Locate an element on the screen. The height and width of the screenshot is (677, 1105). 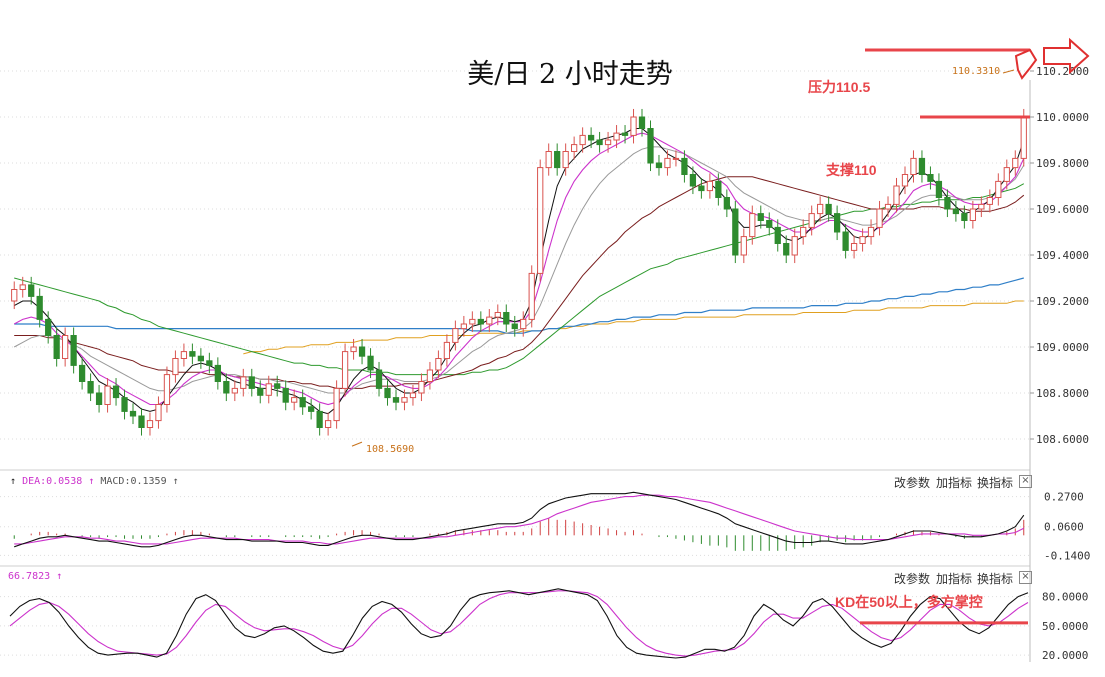
ma-gold-line is located at coordinates (633, 327).